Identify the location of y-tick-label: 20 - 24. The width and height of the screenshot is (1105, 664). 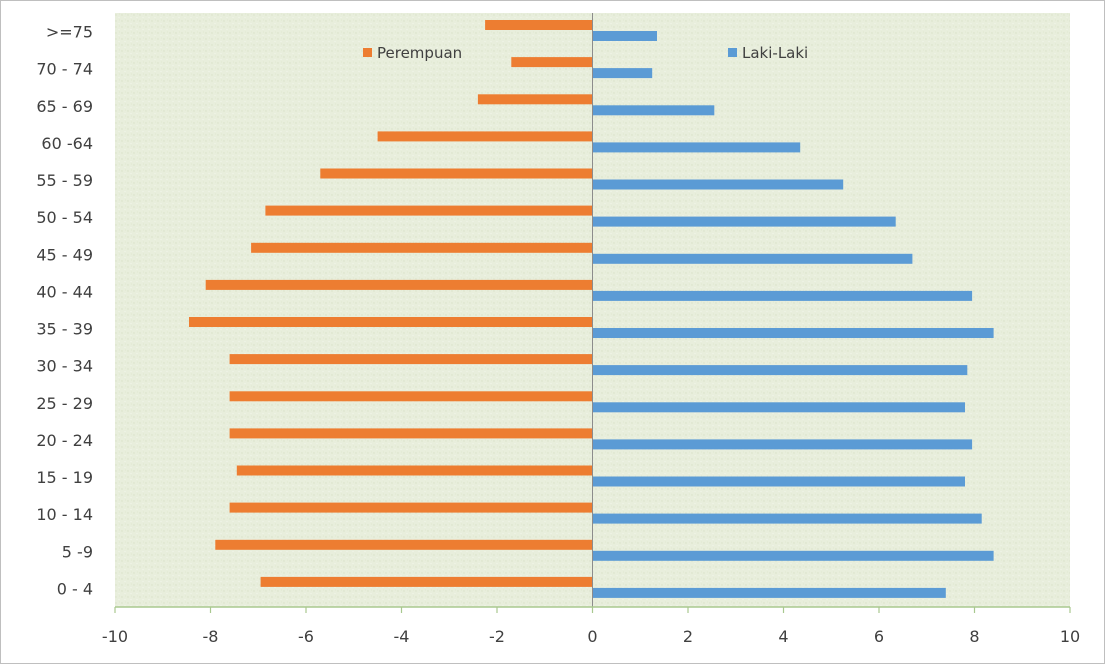
(64, 440).